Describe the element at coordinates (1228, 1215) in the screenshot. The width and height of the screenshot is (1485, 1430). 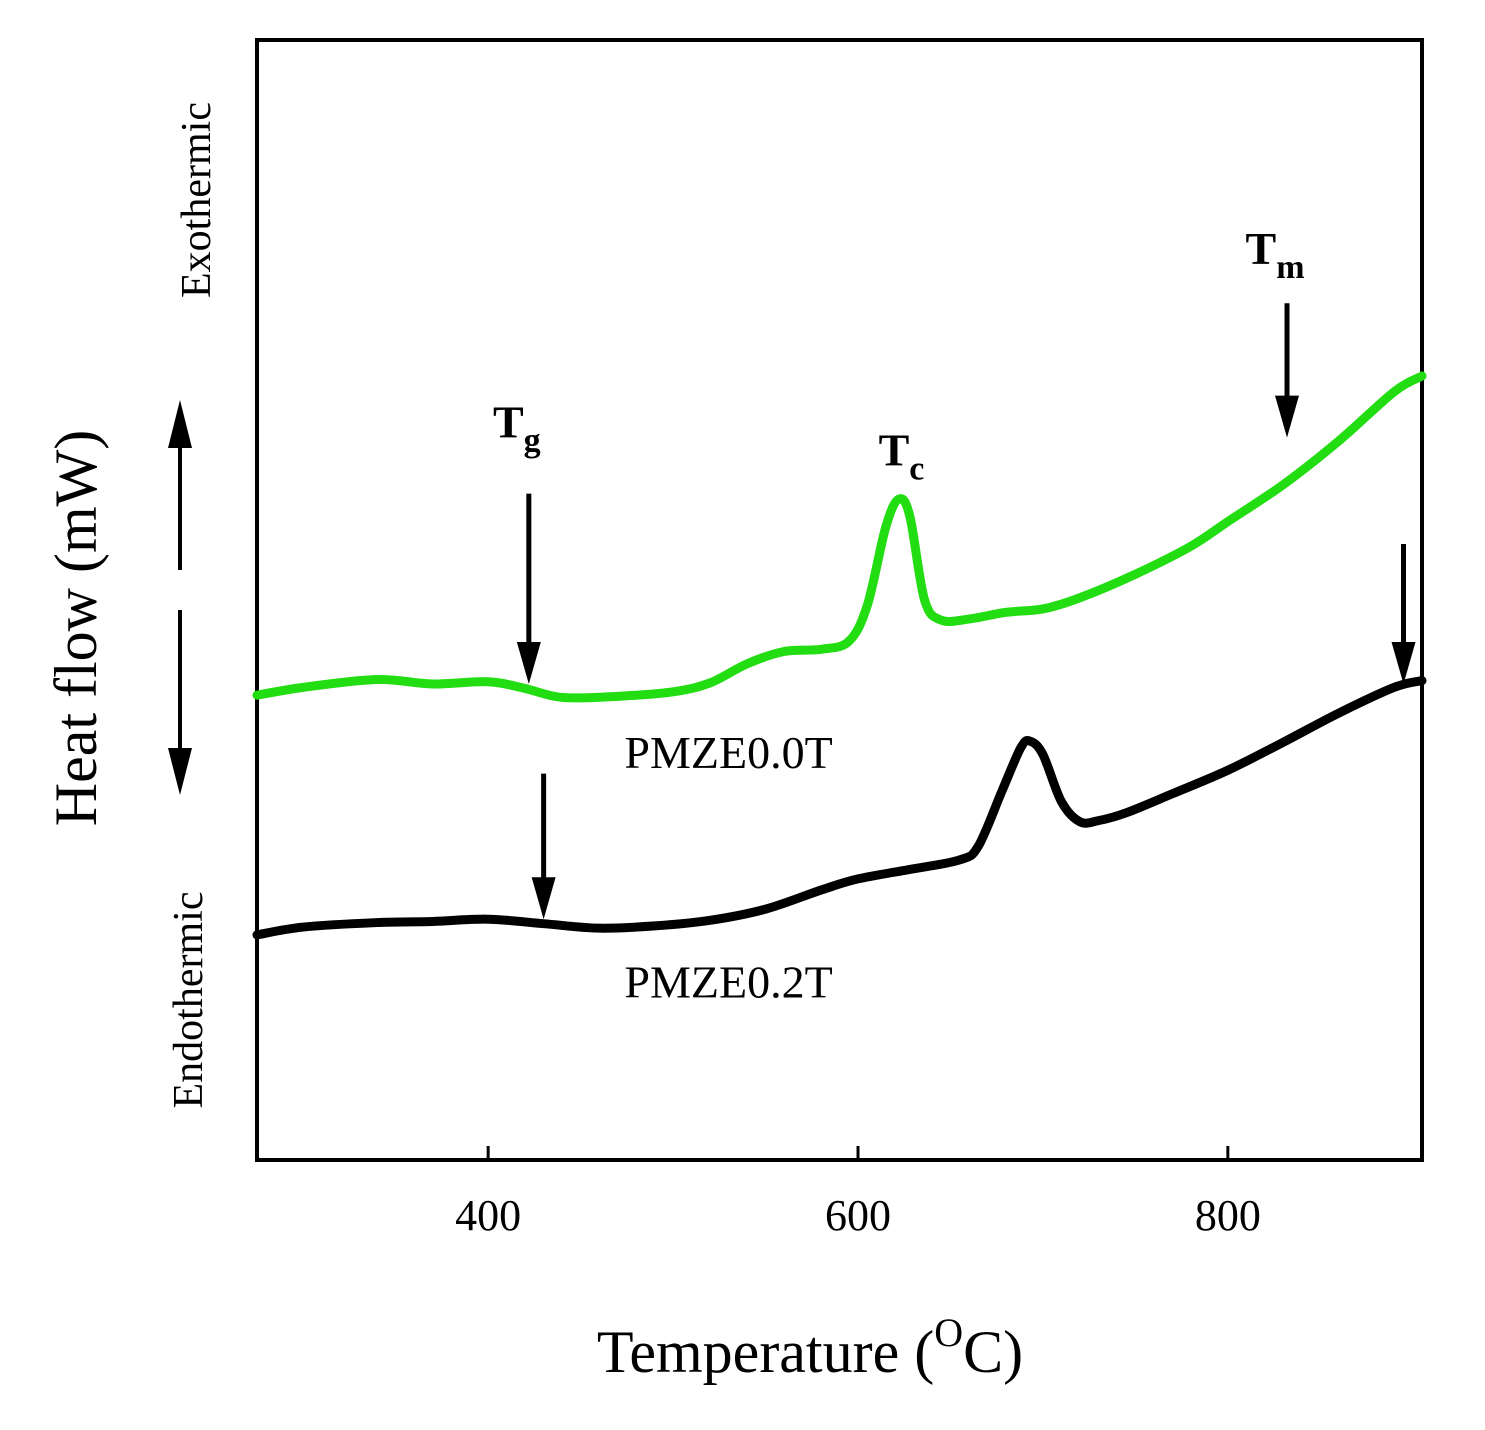
I see `x-tick-label: 800` at that location.